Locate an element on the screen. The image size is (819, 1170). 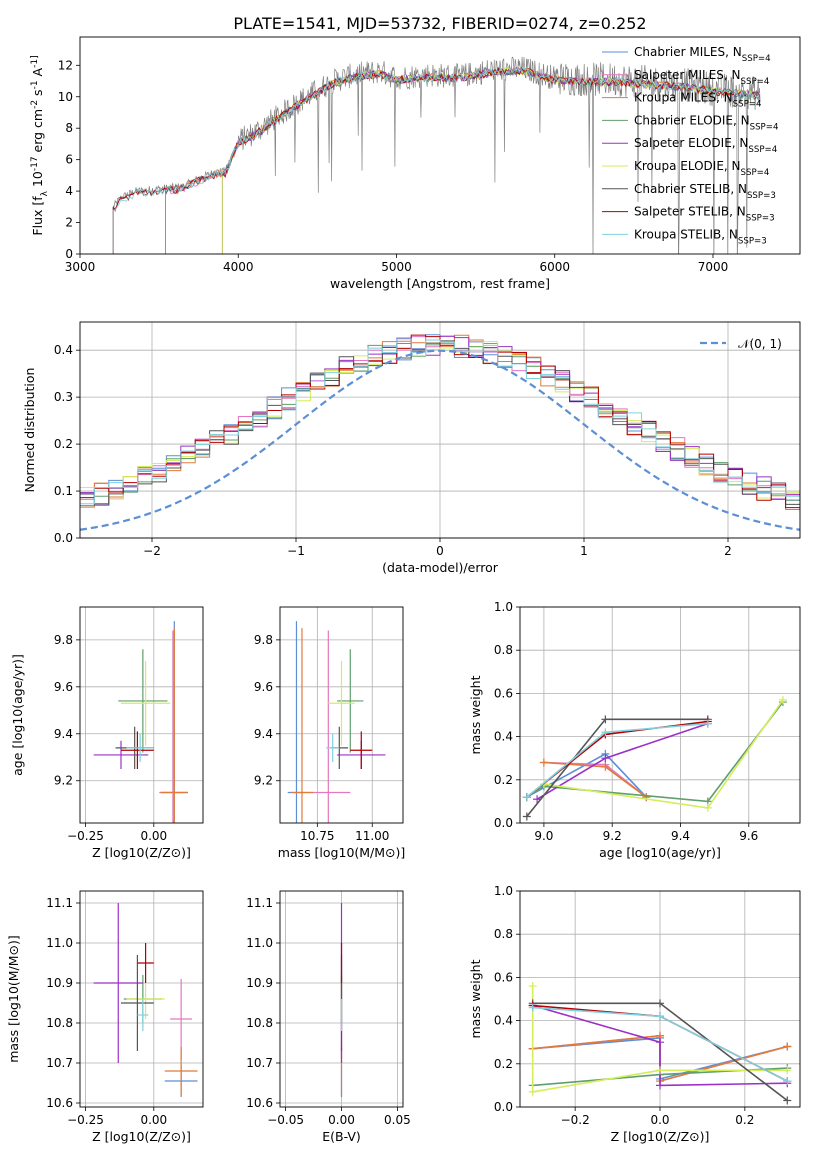
legend-label: Chabrier MILES, NSSP=4 is located at coordinates (702, 54).